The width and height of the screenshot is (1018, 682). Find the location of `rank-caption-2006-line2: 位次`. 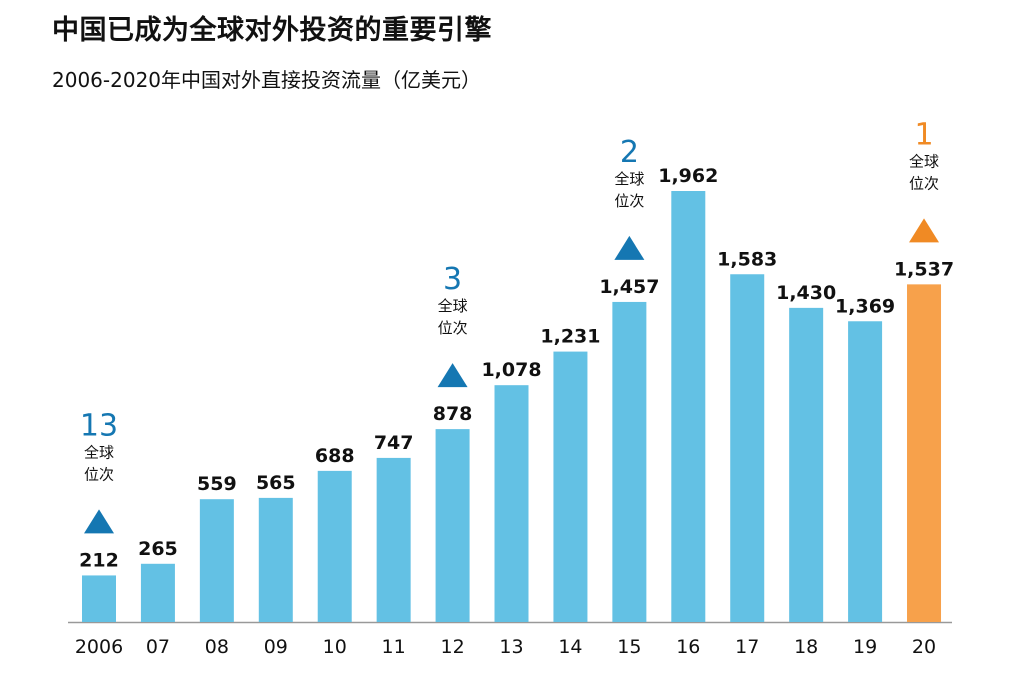

rank-caption-2006-line2: 位次 is located at coordinates (99, 474).